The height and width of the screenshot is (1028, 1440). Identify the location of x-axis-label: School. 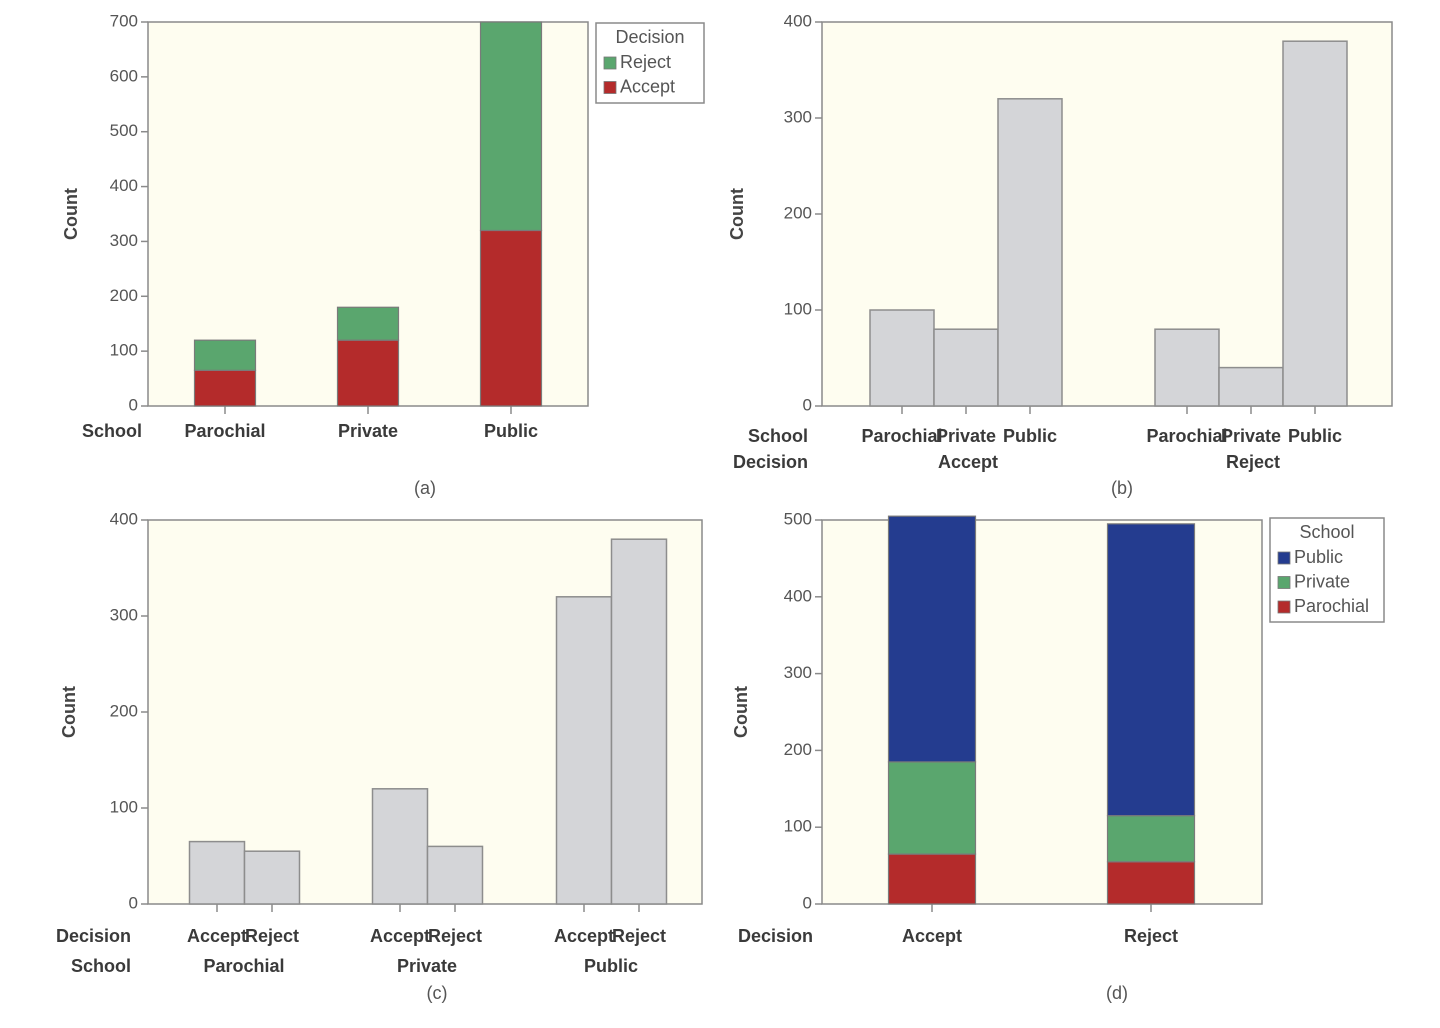
(112, 431).